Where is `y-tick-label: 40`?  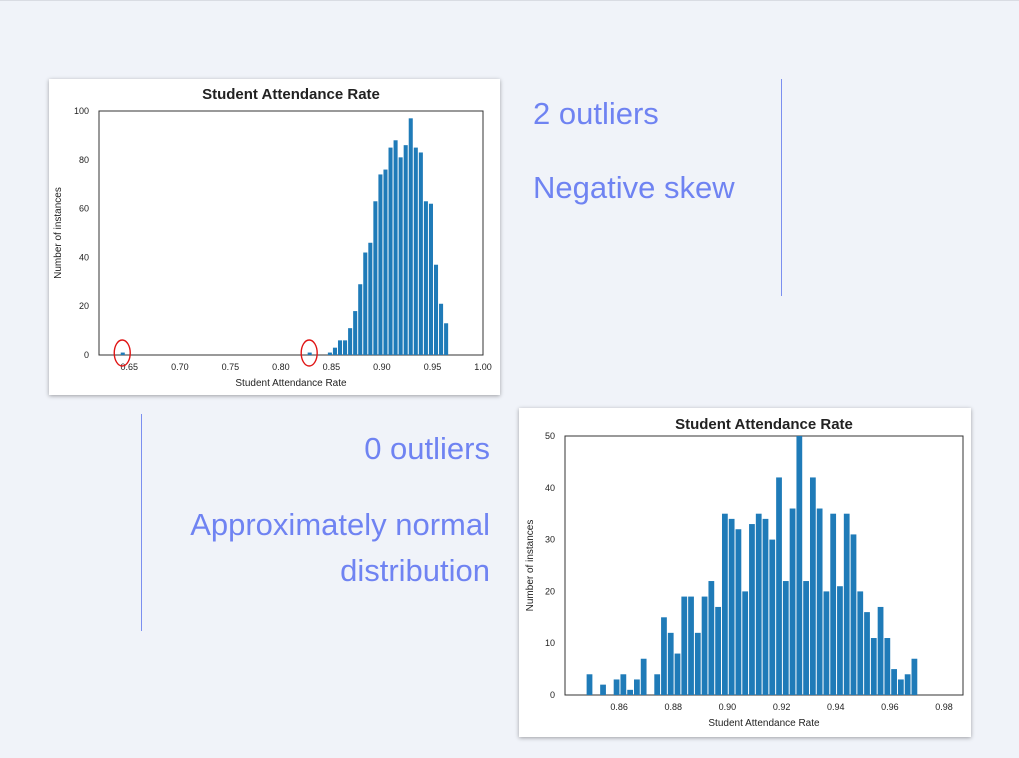 y-tick-label: 40 is located at coordinates (84, 257).